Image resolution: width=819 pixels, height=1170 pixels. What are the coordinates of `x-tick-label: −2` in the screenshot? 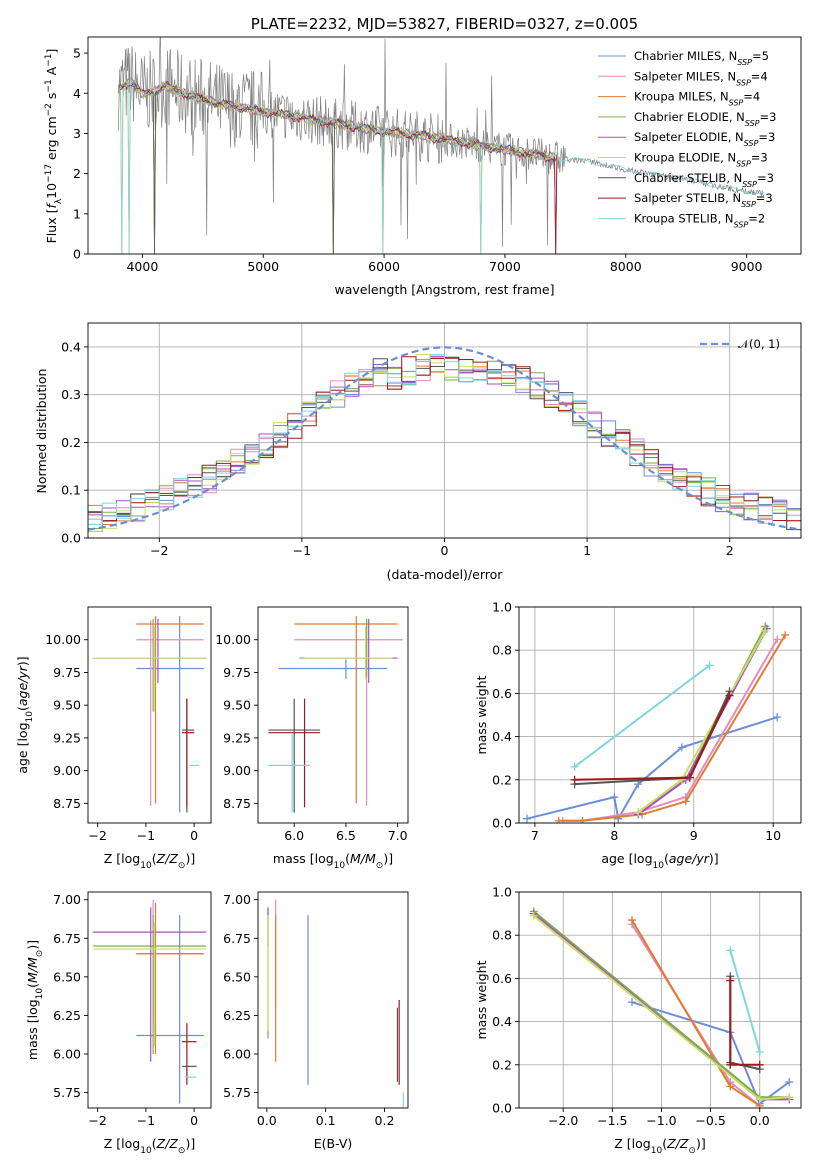 It's located at (159, 550).